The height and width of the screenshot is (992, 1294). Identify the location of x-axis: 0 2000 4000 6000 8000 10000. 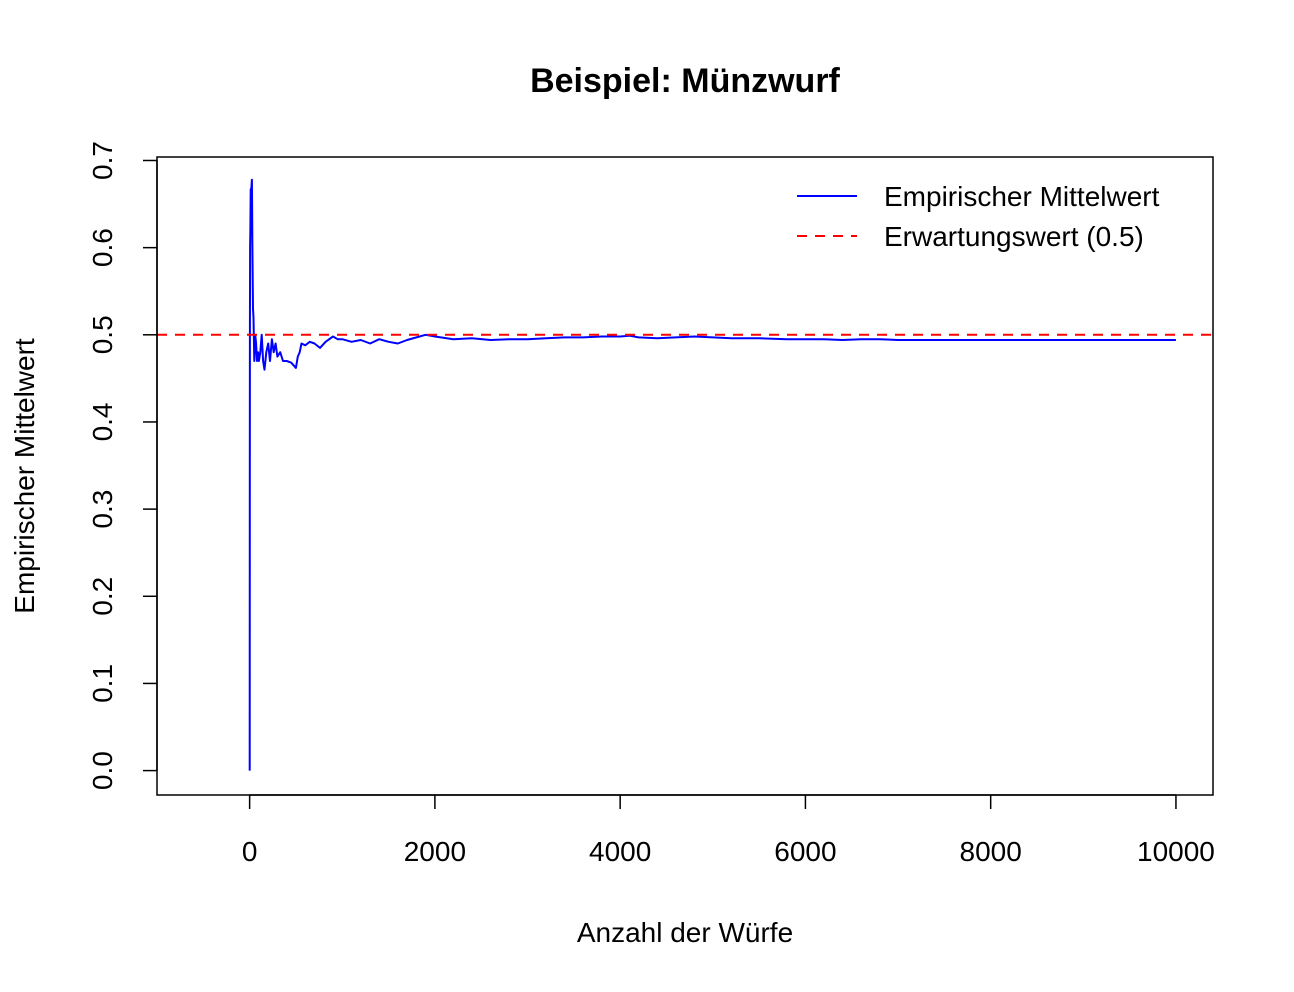
(728, 830).